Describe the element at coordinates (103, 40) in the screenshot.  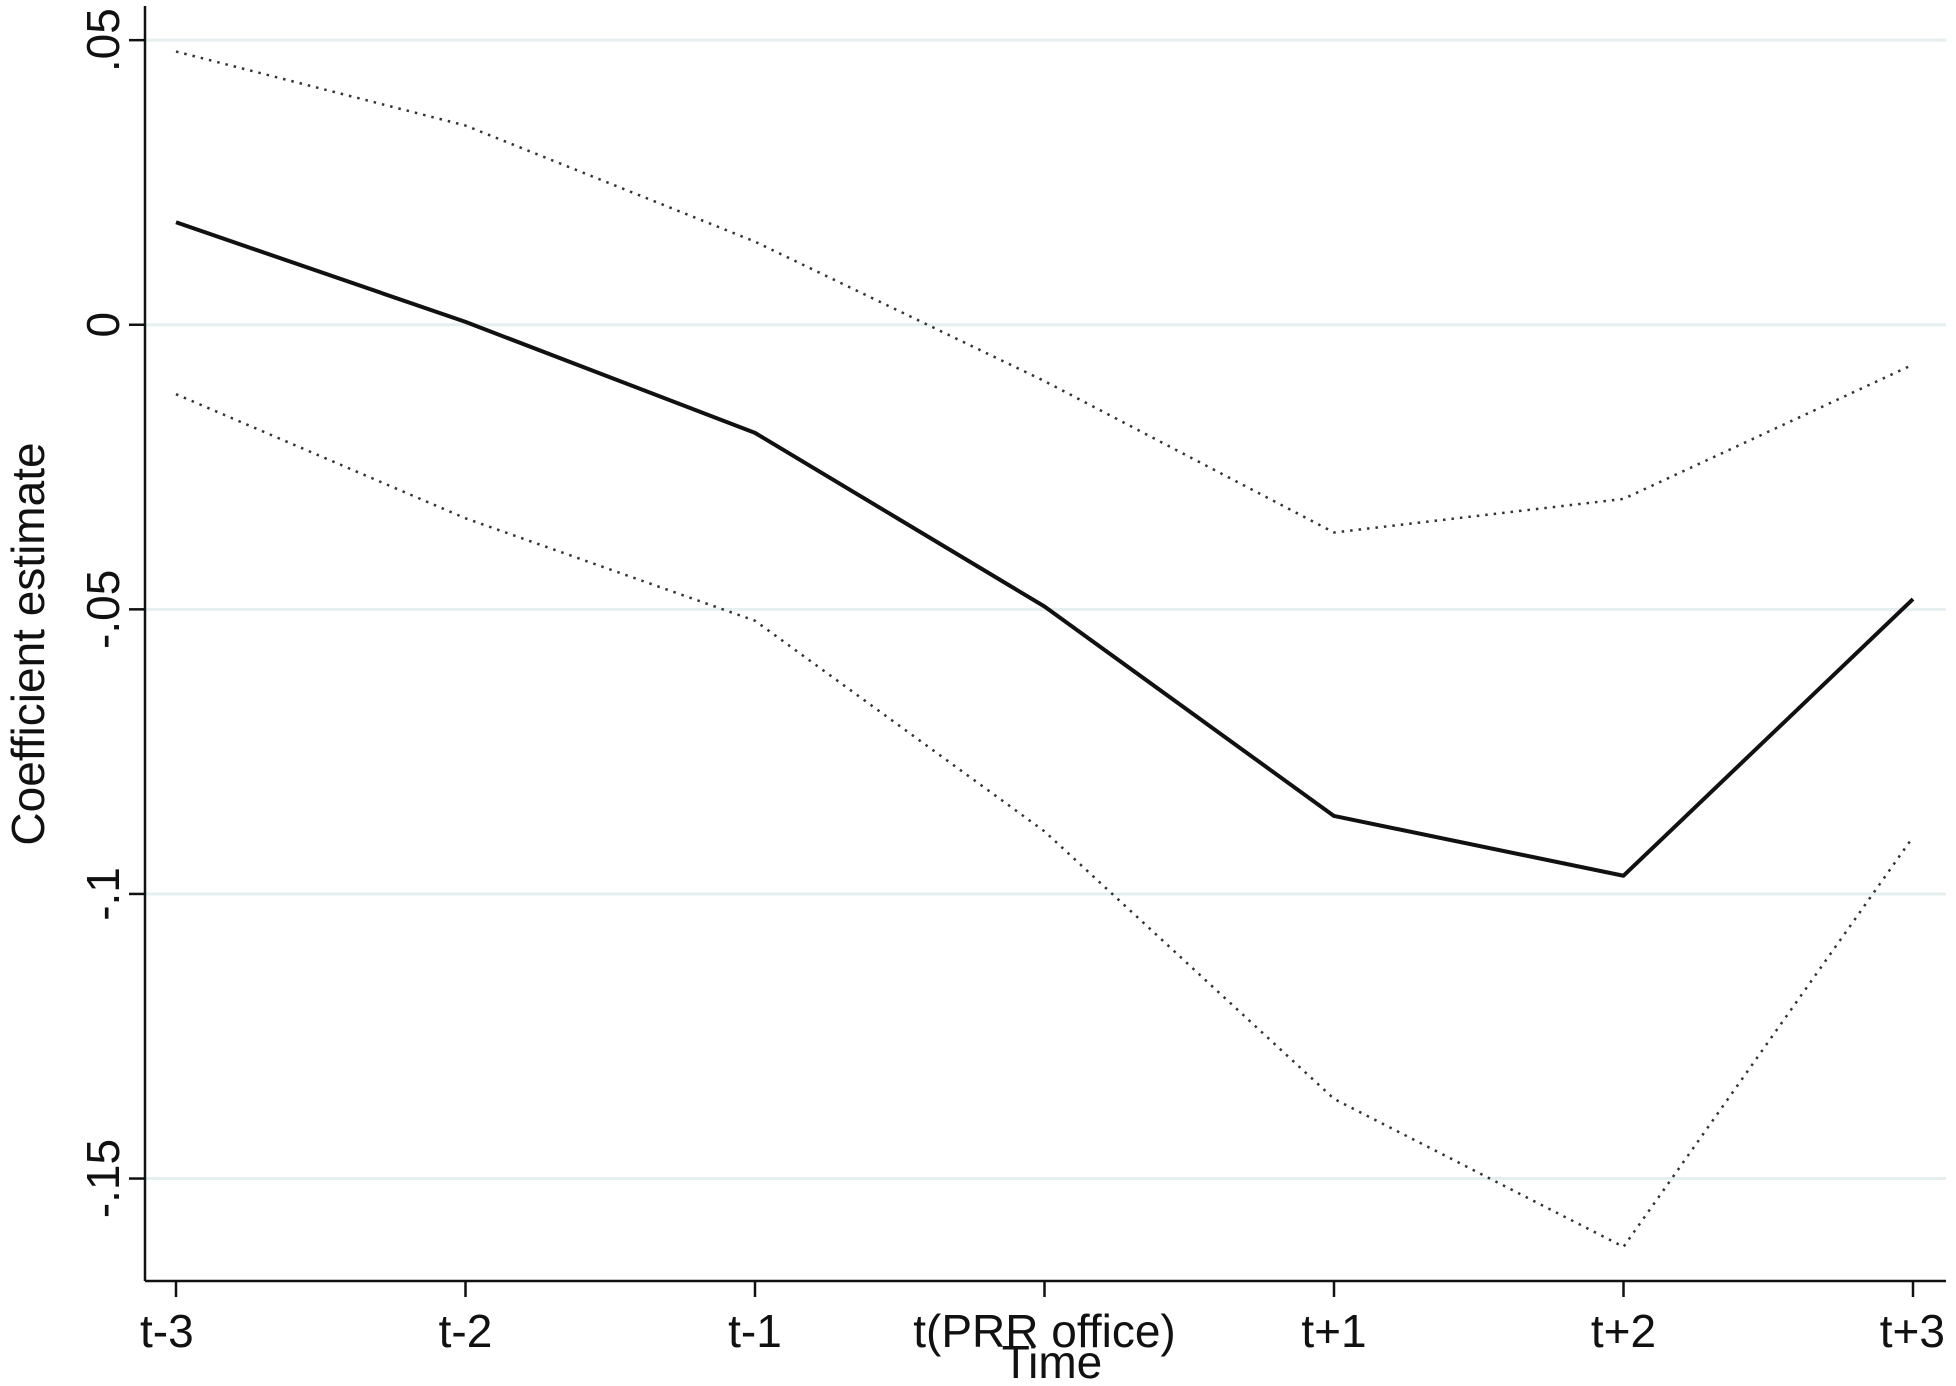
I see `y-tick-label: .05` at that location.